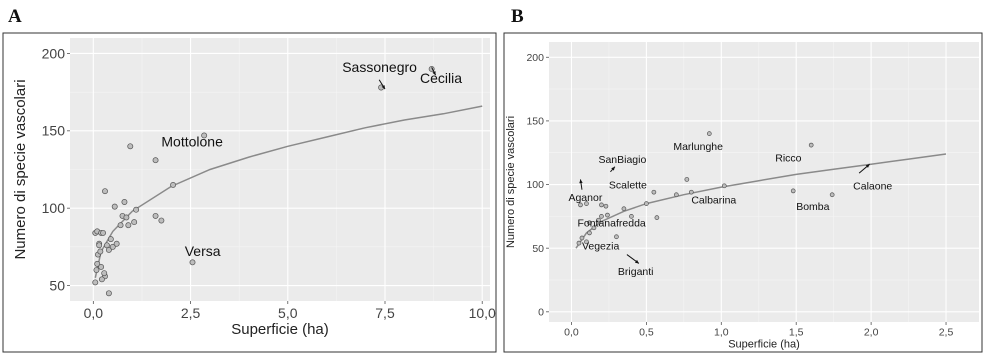 The image size is (987, 355). I want to click on annotation-label: Calbarina, so click(713, 201).